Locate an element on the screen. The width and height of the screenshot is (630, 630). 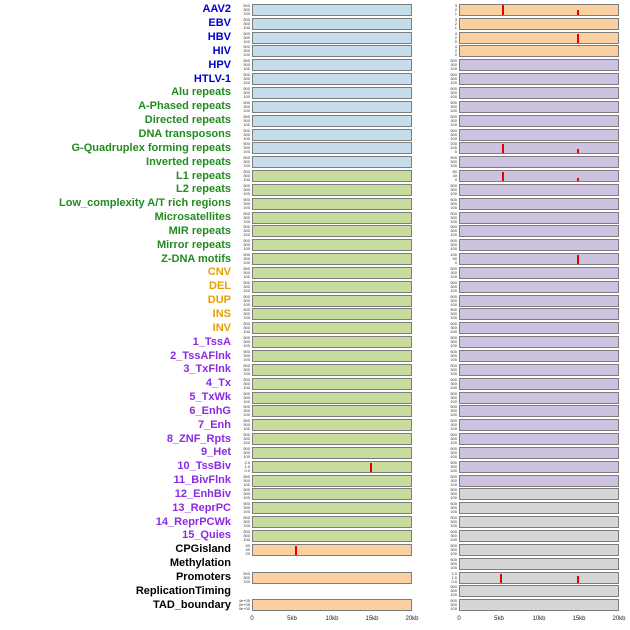
chart-row: 11_BivFlnk 500 300 100 500 300 100 is located at coordinates (318, 481).